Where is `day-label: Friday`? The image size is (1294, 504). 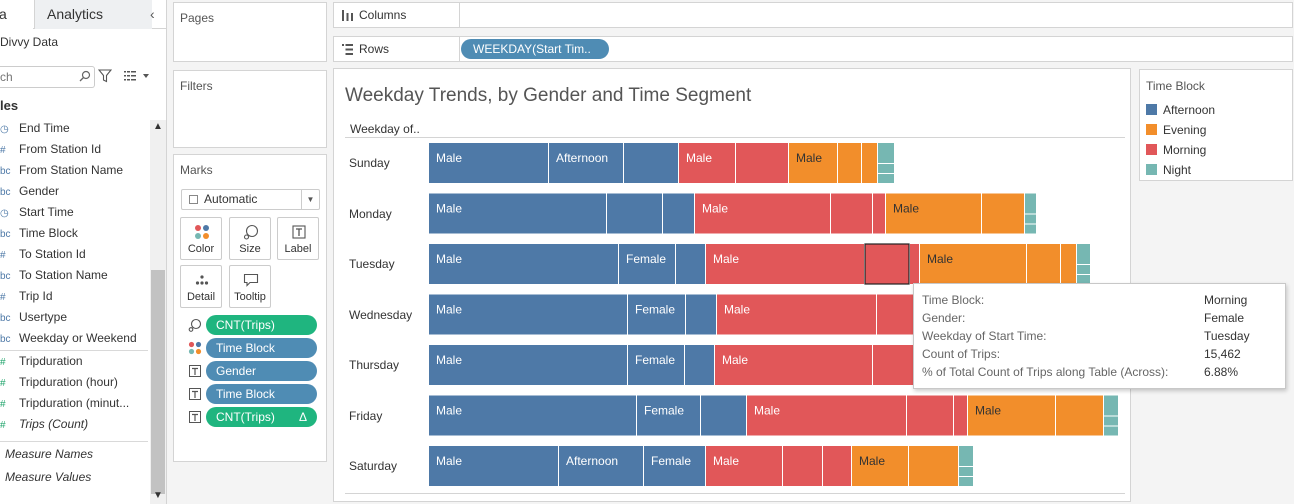
day-label: Friday is located at coordinates (366, 415).